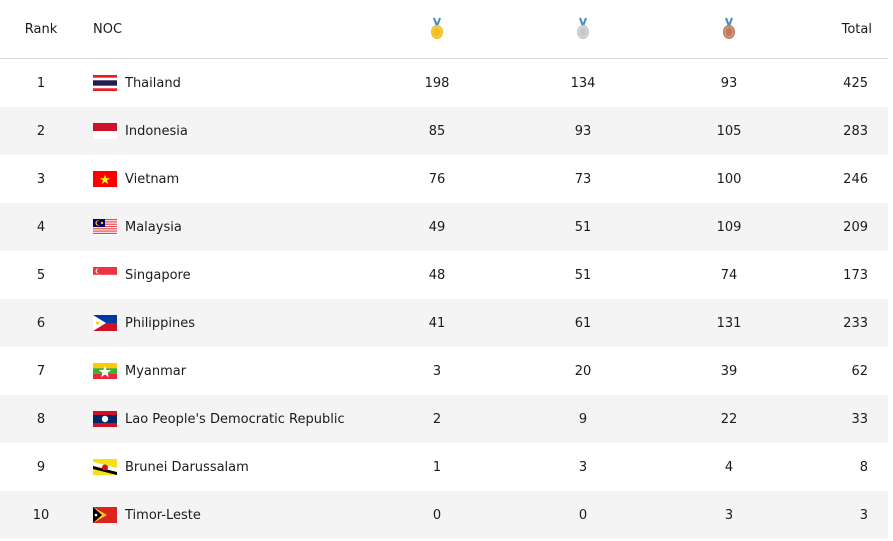  Describe the element at coordinates (41, 131) in the screenshot. I see `rank-cell: 2` at that location.